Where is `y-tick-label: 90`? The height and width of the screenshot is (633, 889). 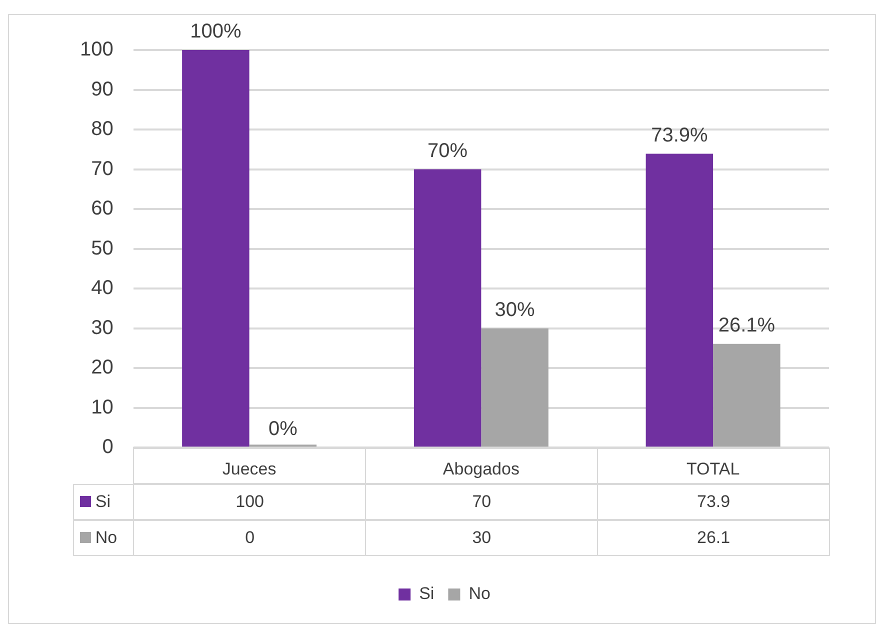 y-tick-label: 90 is located at coordinates (102, 89).